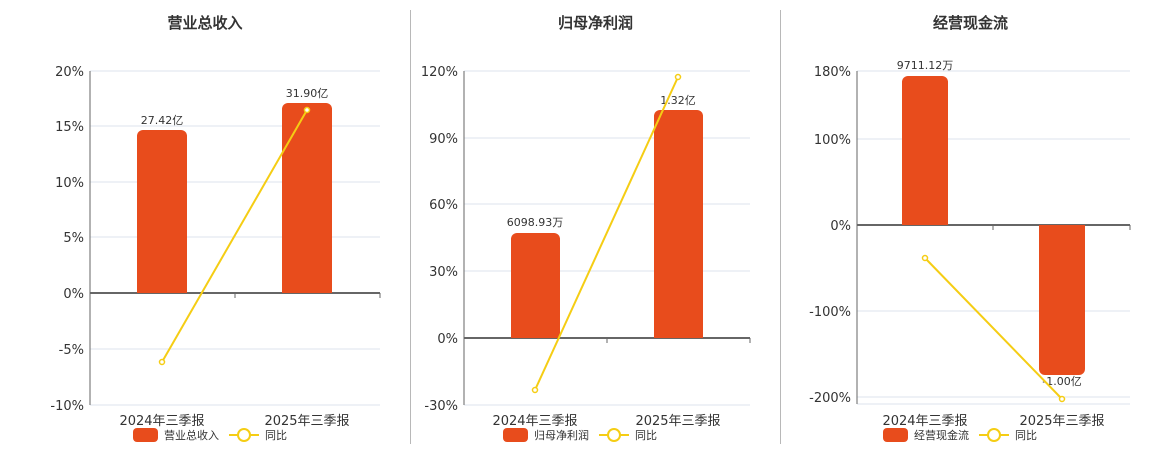  What do you see at coordinates (69, 72) in the screenshot?
I see `y-tick: 20%` at bounding box center [69, 72].